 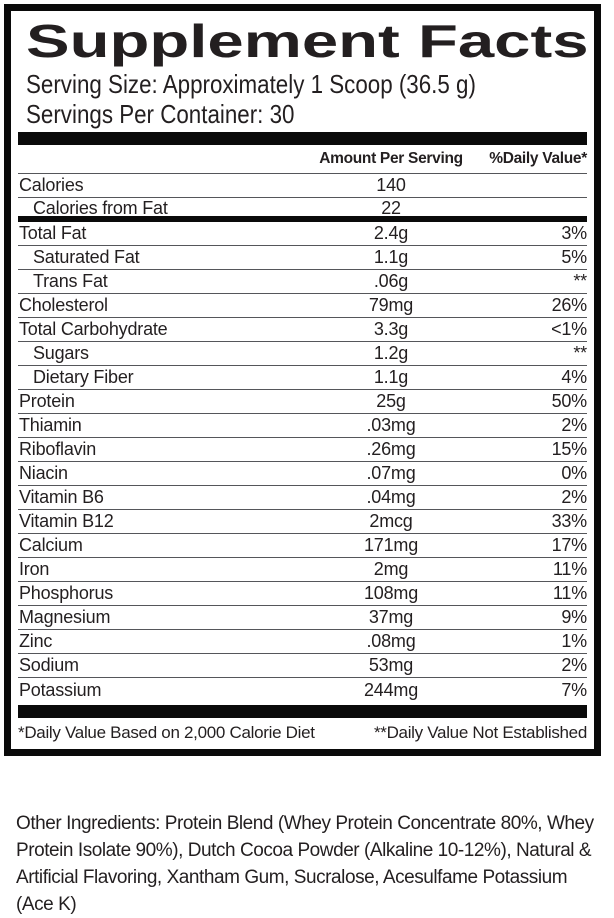 What do you see at coordinates (307, 41) in the screenshot?
I see `panel-title: Supplement Facts` at bounding box center [307, 41].